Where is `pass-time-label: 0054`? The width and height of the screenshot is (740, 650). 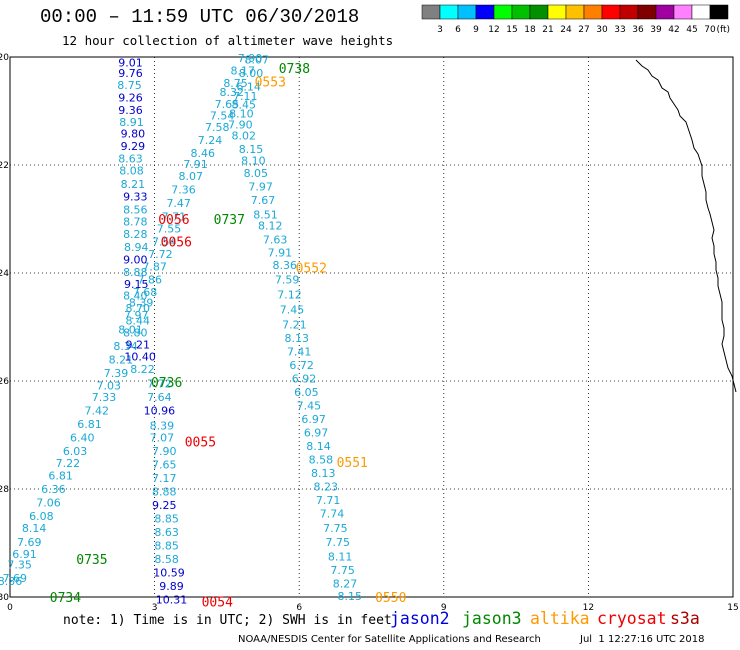
pass-time-label: 0054 is located at coordinates (217, 602).